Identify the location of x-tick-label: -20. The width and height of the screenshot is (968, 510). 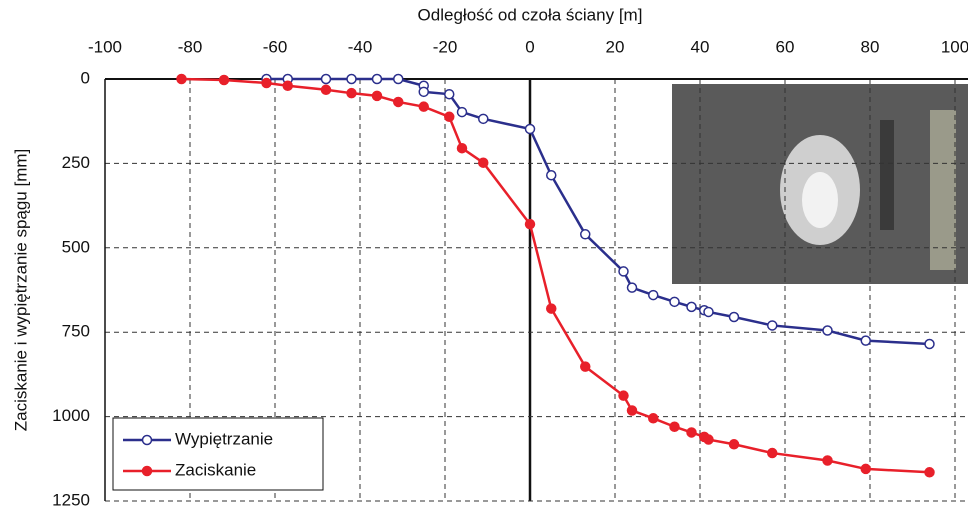
(445, 46).